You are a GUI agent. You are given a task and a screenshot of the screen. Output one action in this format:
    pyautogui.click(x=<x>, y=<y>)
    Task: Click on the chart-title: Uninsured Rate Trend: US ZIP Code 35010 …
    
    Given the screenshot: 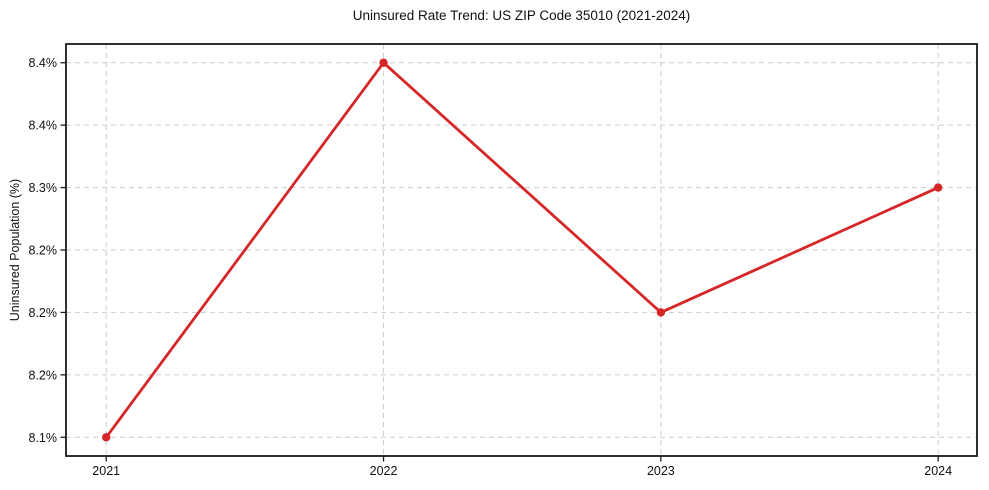 What is the action you would take?
    pyautogui.click(x=521, y=15)
    